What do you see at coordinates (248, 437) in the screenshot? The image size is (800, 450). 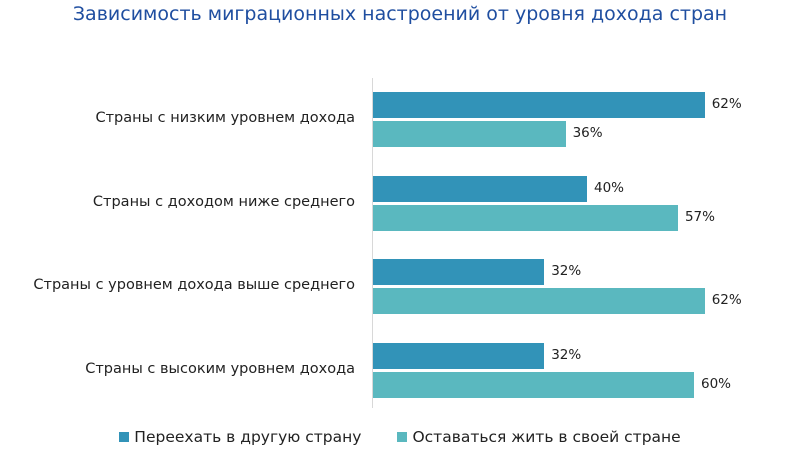 I see `legend-label: Переехать в другую страну` at bounding box center [248, 437].